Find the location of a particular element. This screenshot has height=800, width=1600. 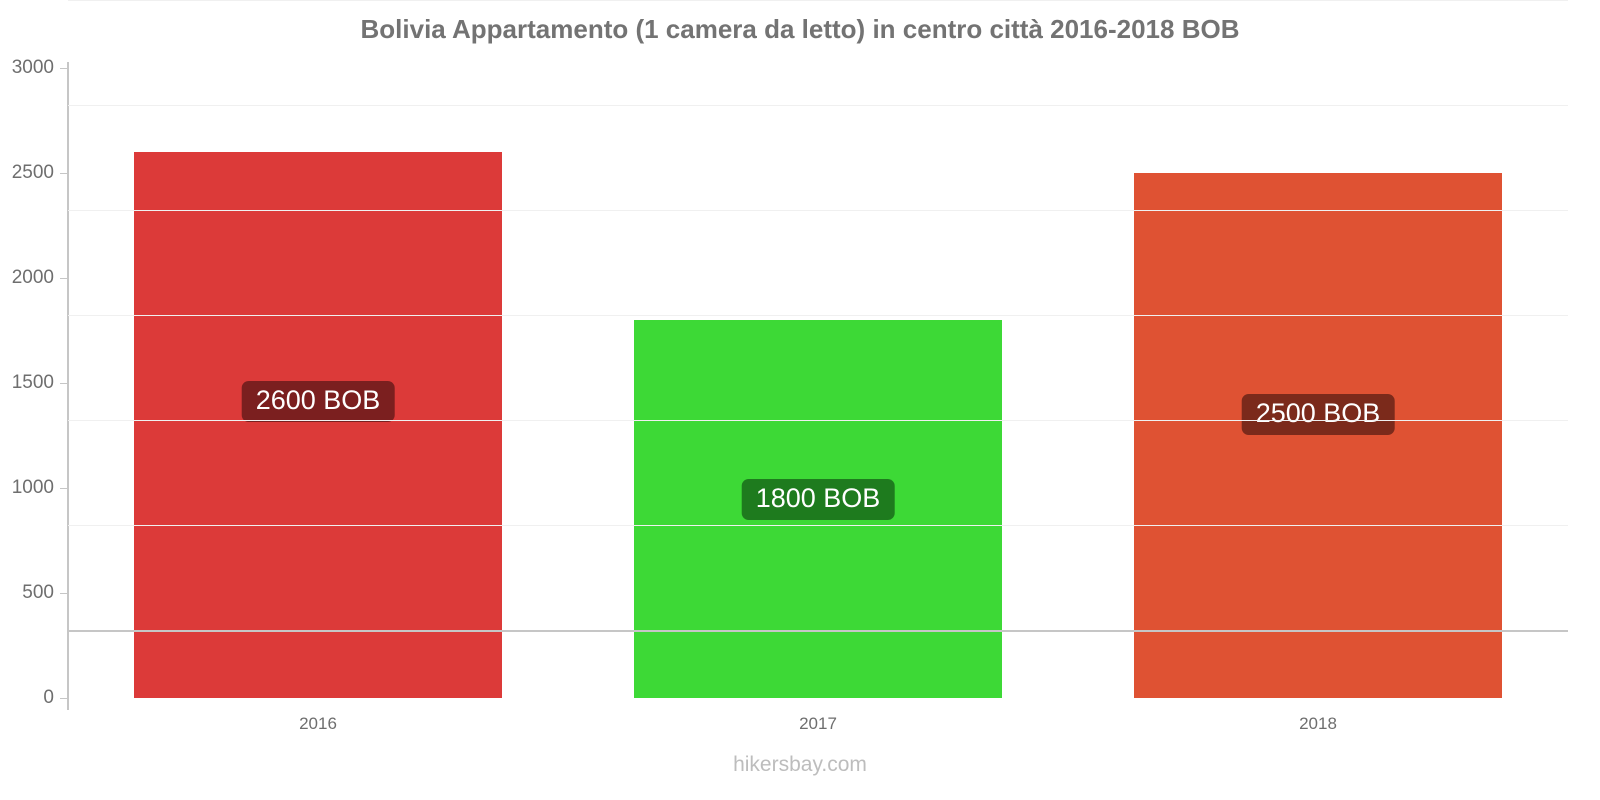

y-tick-label: 500 is located at coordinates (38, 592).